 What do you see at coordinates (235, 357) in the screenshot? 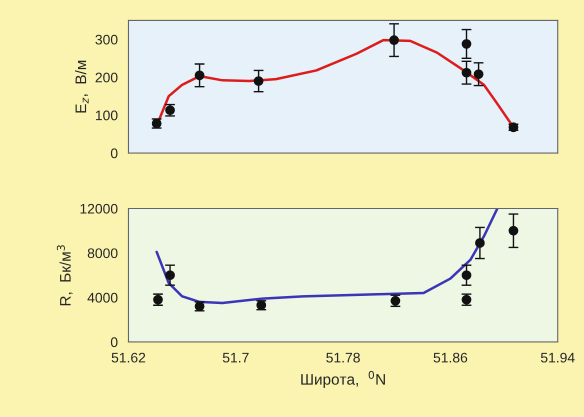
I see `x-tick-label: 51.7` at bounding box center [235, 357].